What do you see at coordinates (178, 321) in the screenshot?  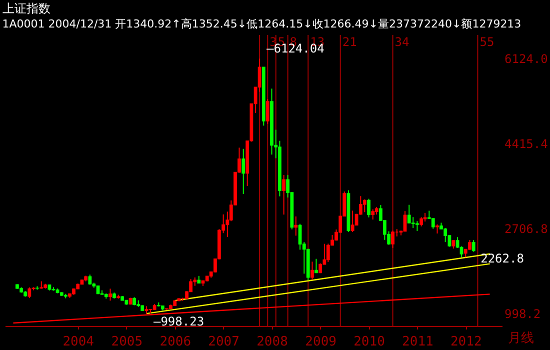 I see `annotation: —998.23` at bounding box center [178, 321].